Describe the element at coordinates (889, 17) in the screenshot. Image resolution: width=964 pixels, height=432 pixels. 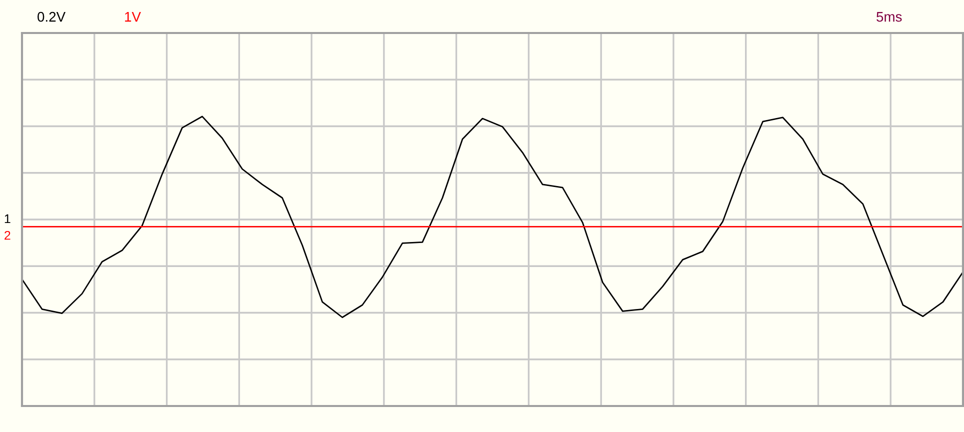
I see `text: 5ms` at that location.